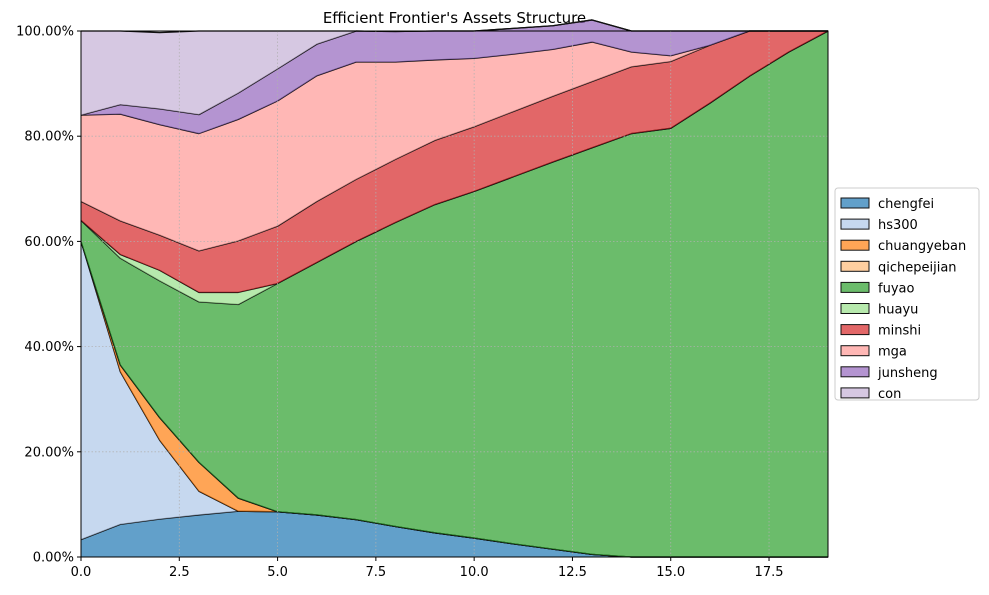  What do you see at coordinates (855, 393) in the screenshot?
I see `legend-swatch-con` at bounding box center [855, 393].